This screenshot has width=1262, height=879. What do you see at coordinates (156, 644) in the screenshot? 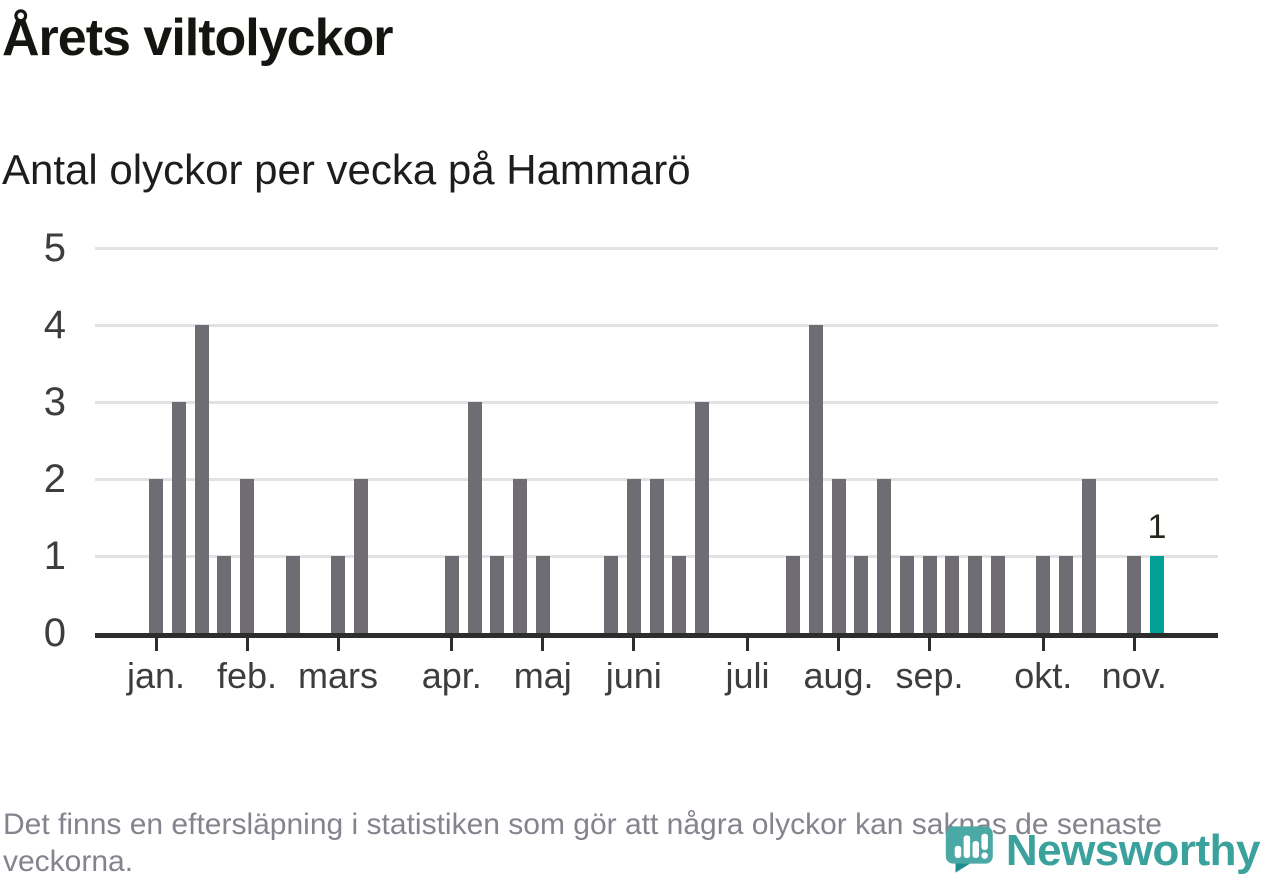
I see `x-tick-jan` at bounding box center [156, 644].